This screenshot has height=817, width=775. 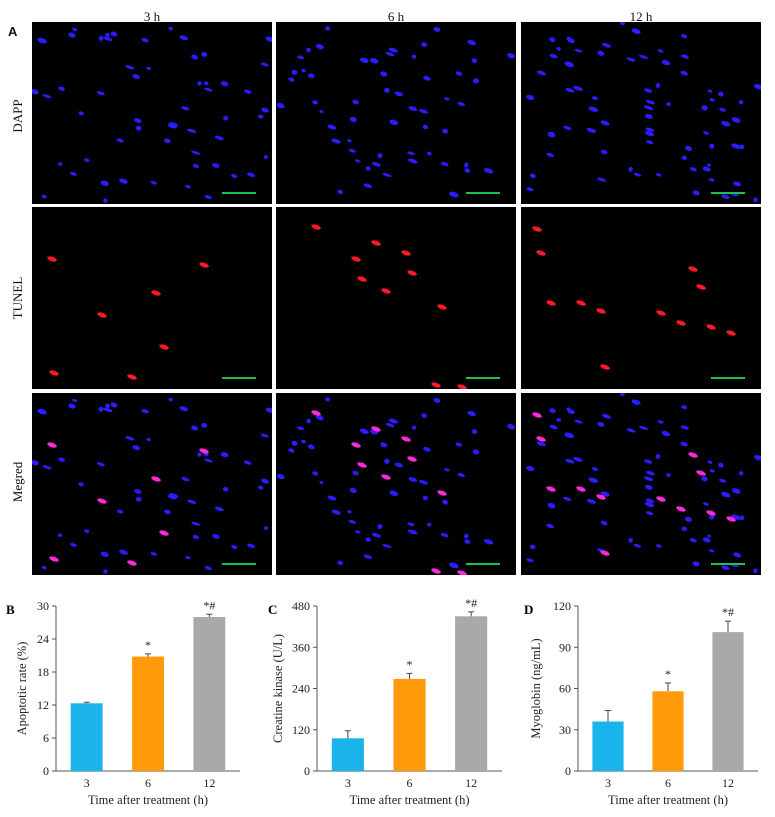 I want to click on scale-bar, so click(x=483, y=564).